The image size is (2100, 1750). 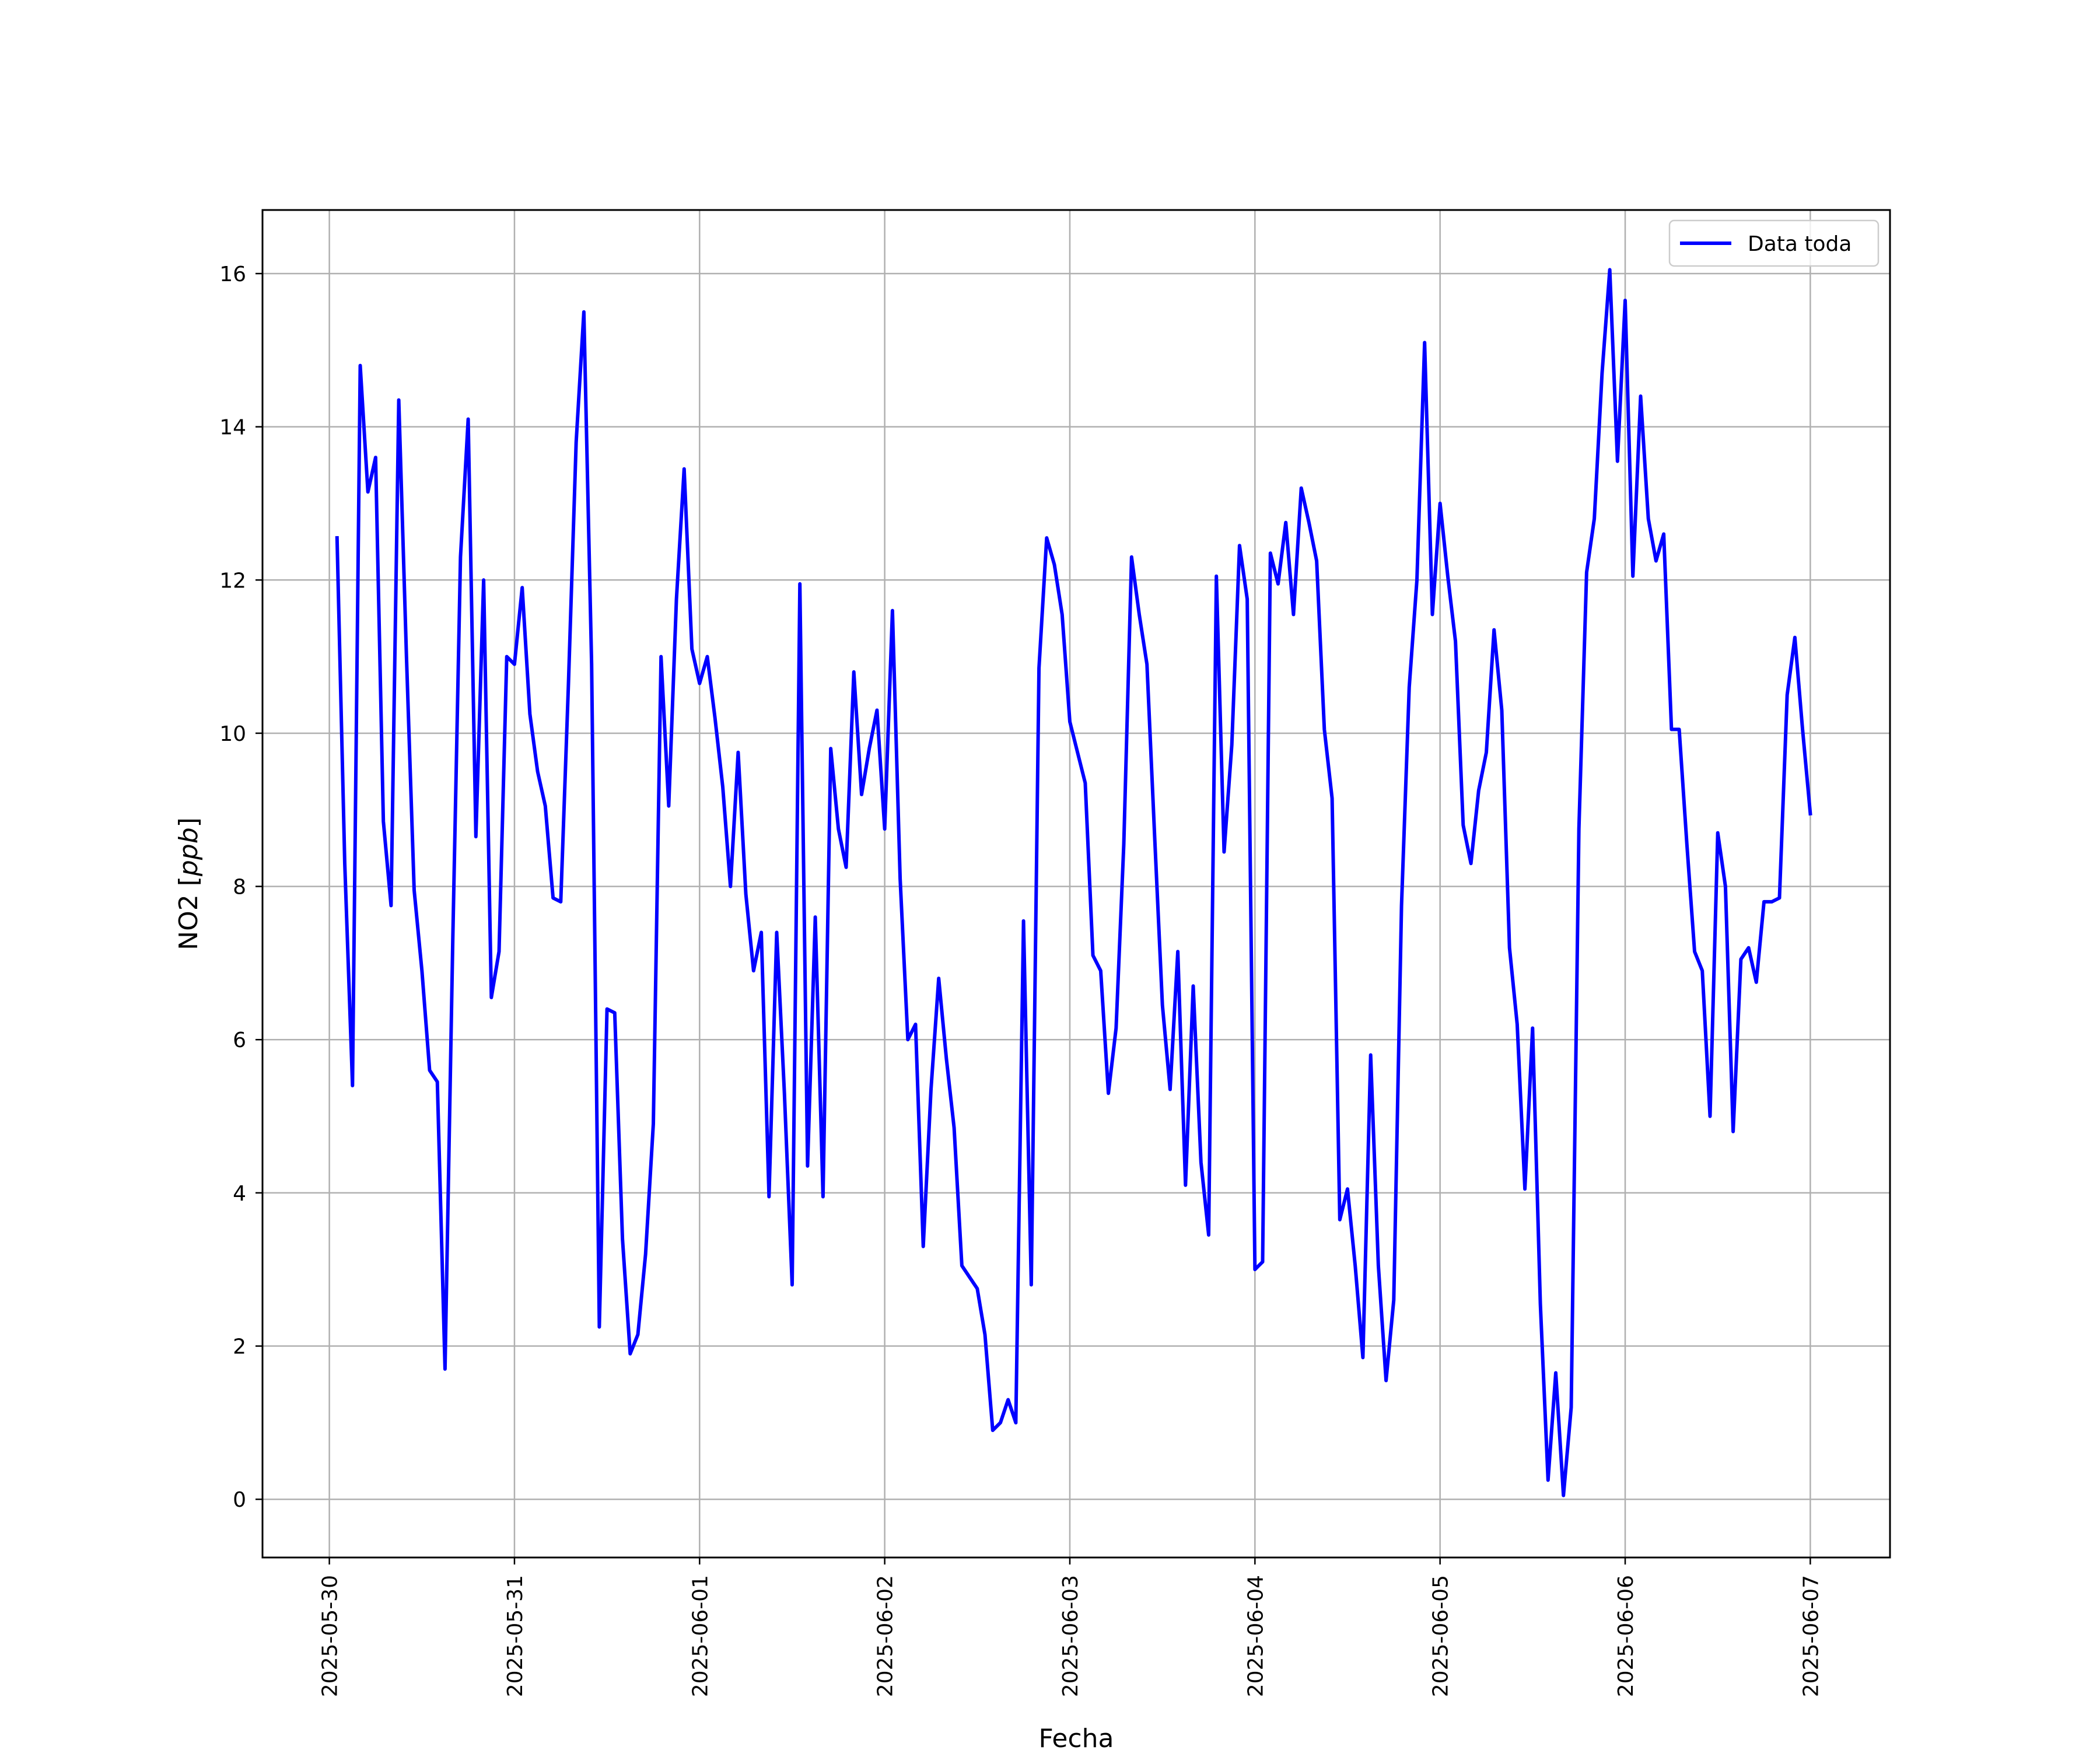 What do you see at coordinates (189, 883) in the screenshot?
I see `y-axis-label: NO2 [ppb]` at bounding box center [189, 883].